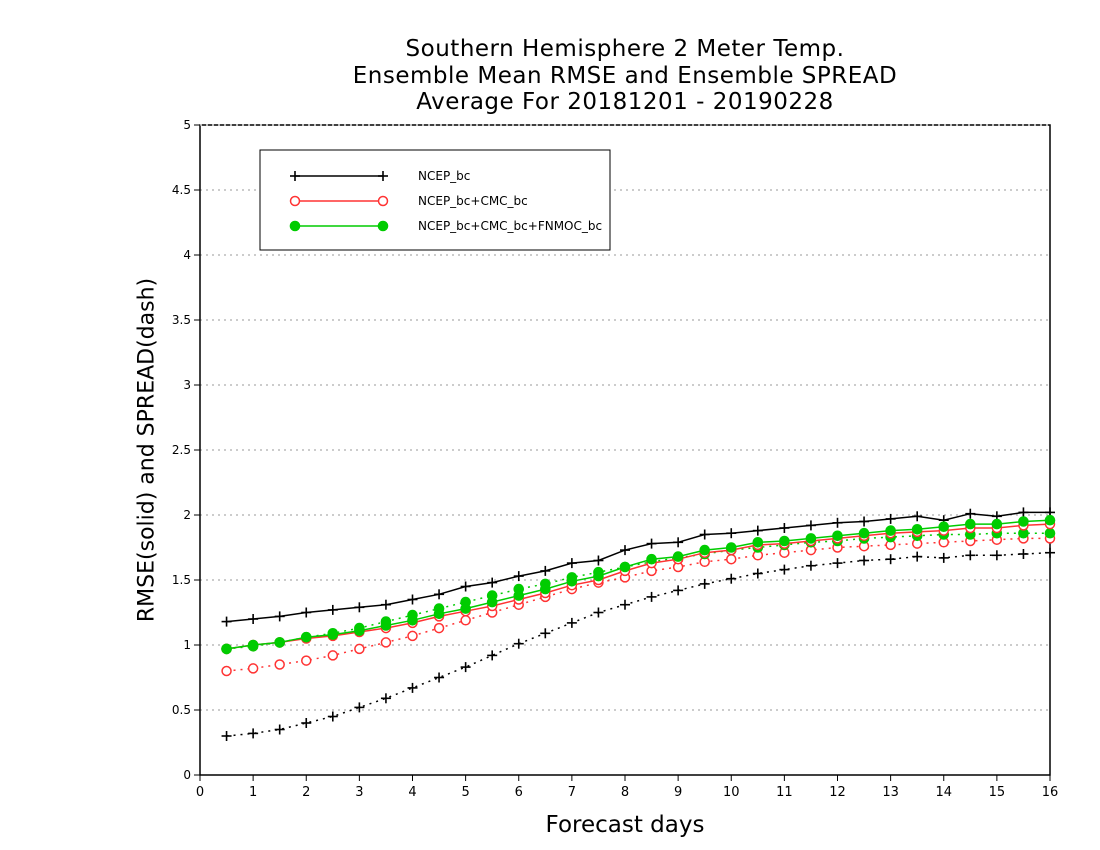 Image resolution: width=1100 pixels, height=850 pixels. What do you see at coordinates (943, 792) in the screenshot?
I see `x-tick-label-14: 14` at bounding box center [943, 792].